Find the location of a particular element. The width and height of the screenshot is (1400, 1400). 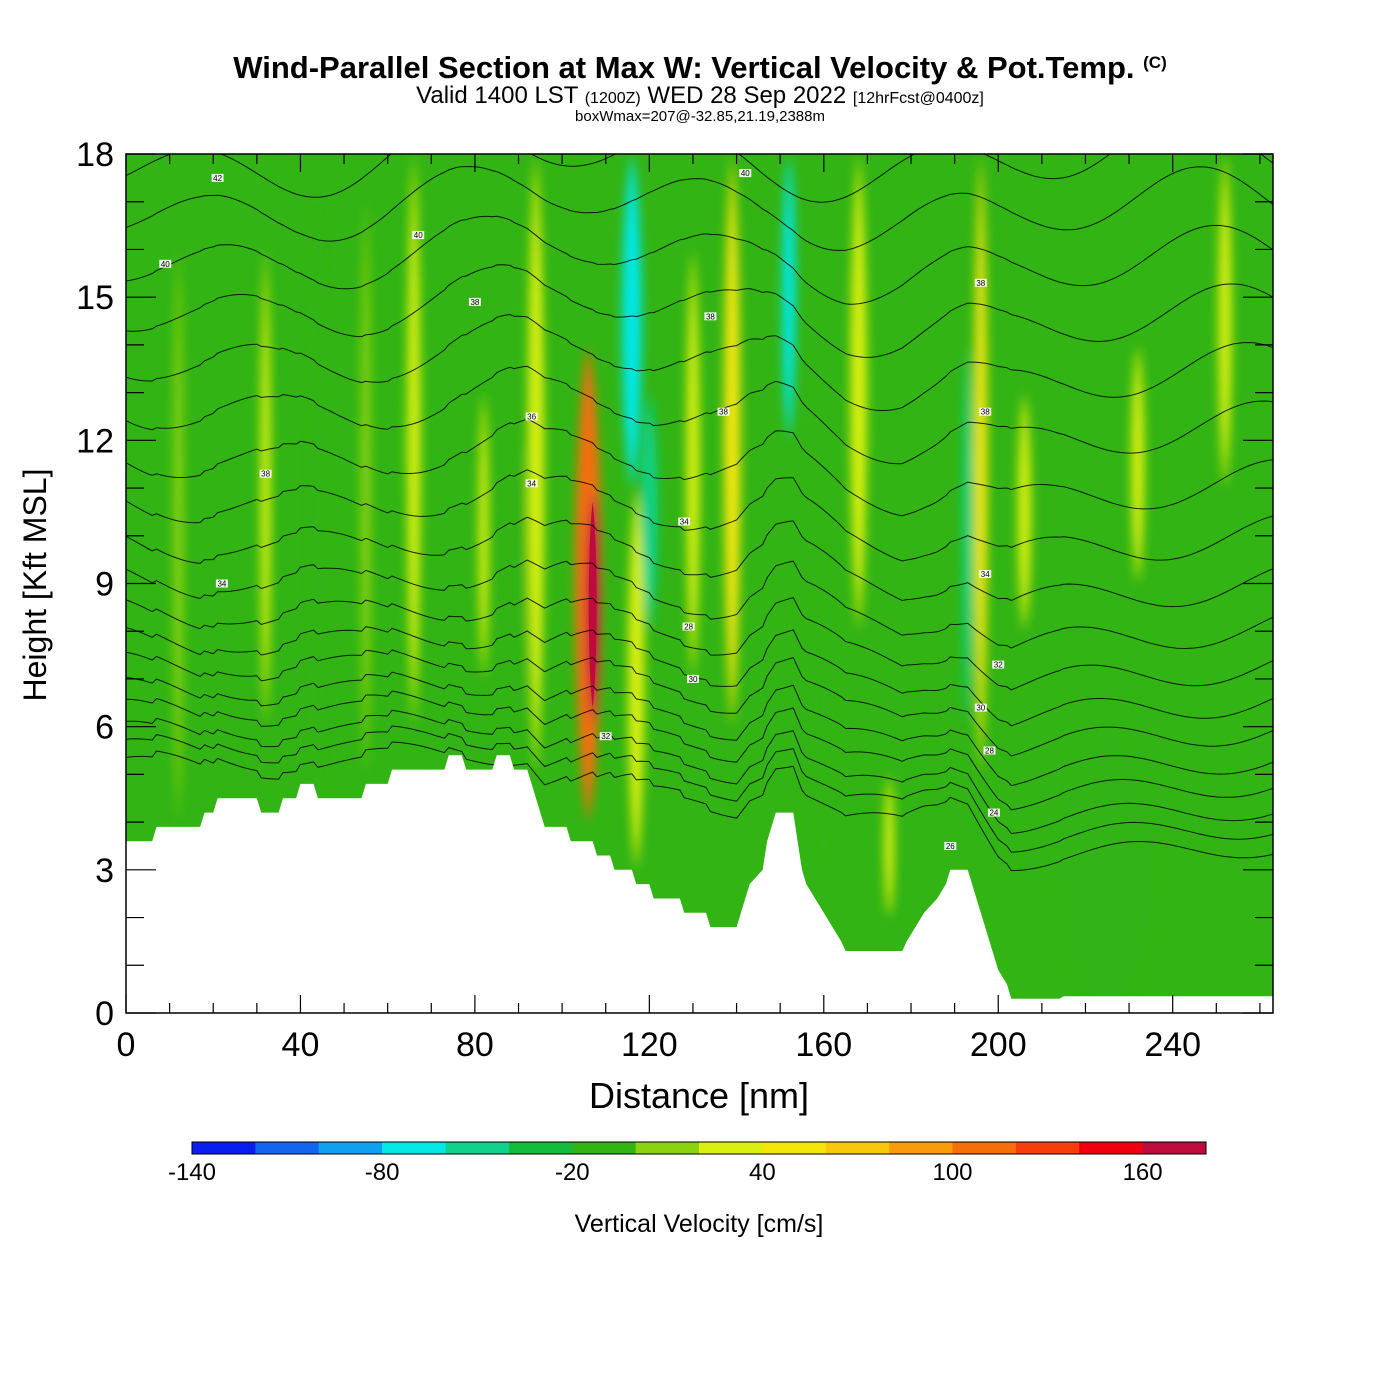

theta-label-text: 36 is located at coordinates (531, 417).